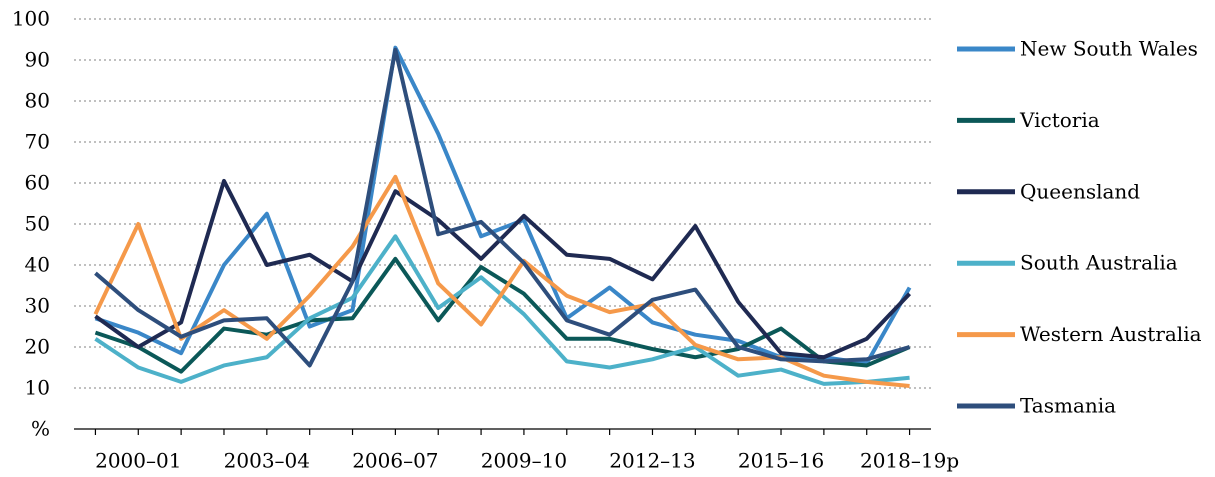 The image size is (1215, 477). I want to click on y-tick-label: 30, so click(37, 306).